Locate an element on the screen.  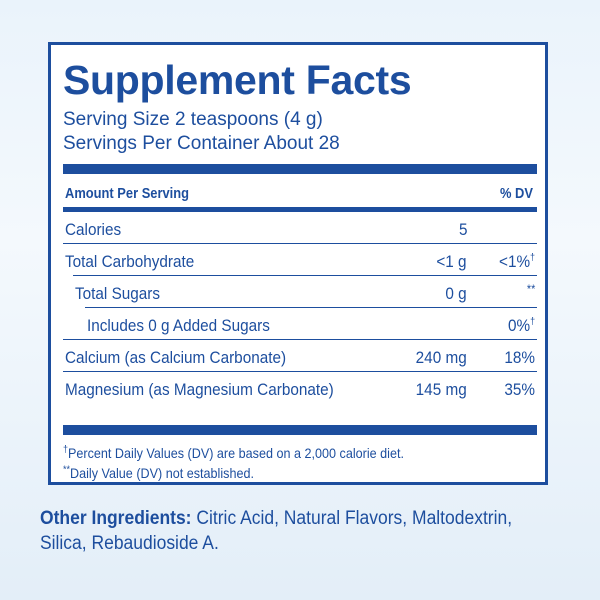
nutrient-row-added-sugars: Includes 0 g Added Sugars 0%† is located at coordinates (300, 324).